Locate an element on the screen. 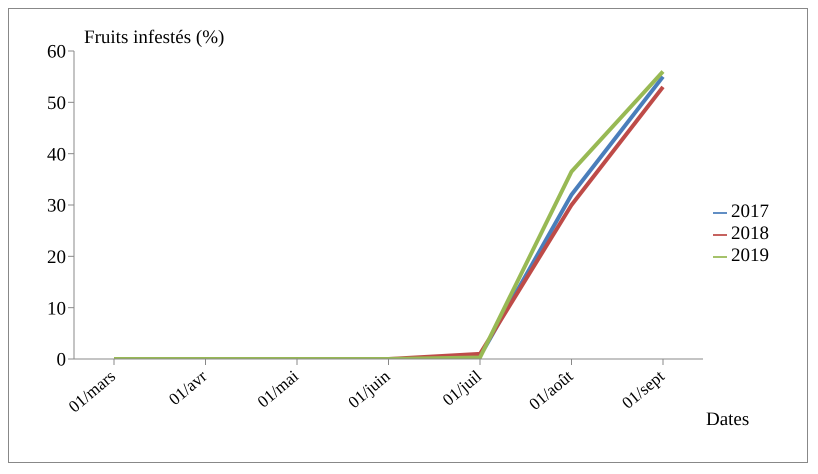 The width and height of the screenshot is (818, 474). y-tick-label: 20 is located at coordinates (56, 257).